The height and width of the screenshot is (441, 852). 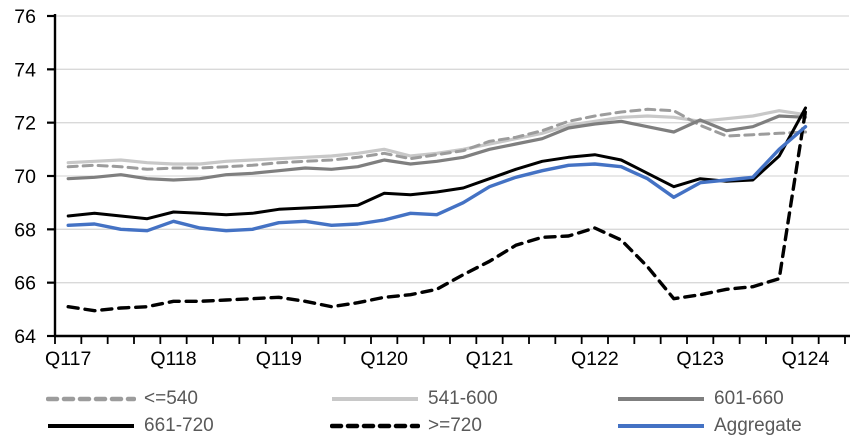 I want to click on legend-swatch-540-icon, so click(x=91, y=399).